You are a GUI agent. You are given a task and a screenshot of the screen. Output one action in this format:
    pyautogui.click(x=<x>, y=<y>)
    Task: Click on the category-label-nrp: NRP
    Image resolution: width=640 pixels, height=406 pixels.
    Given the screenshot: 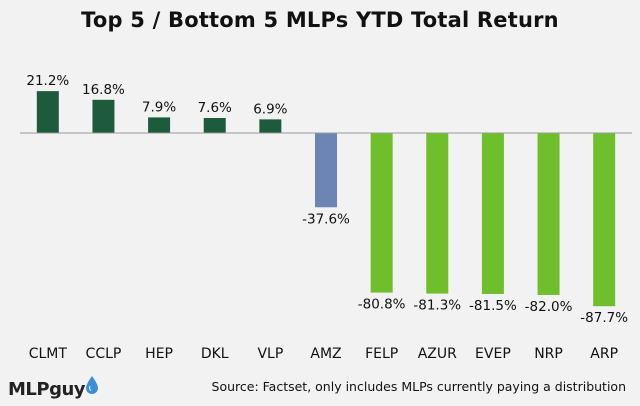 What is the action you would take?
    pyautogui.click(x=548, y=354)
    